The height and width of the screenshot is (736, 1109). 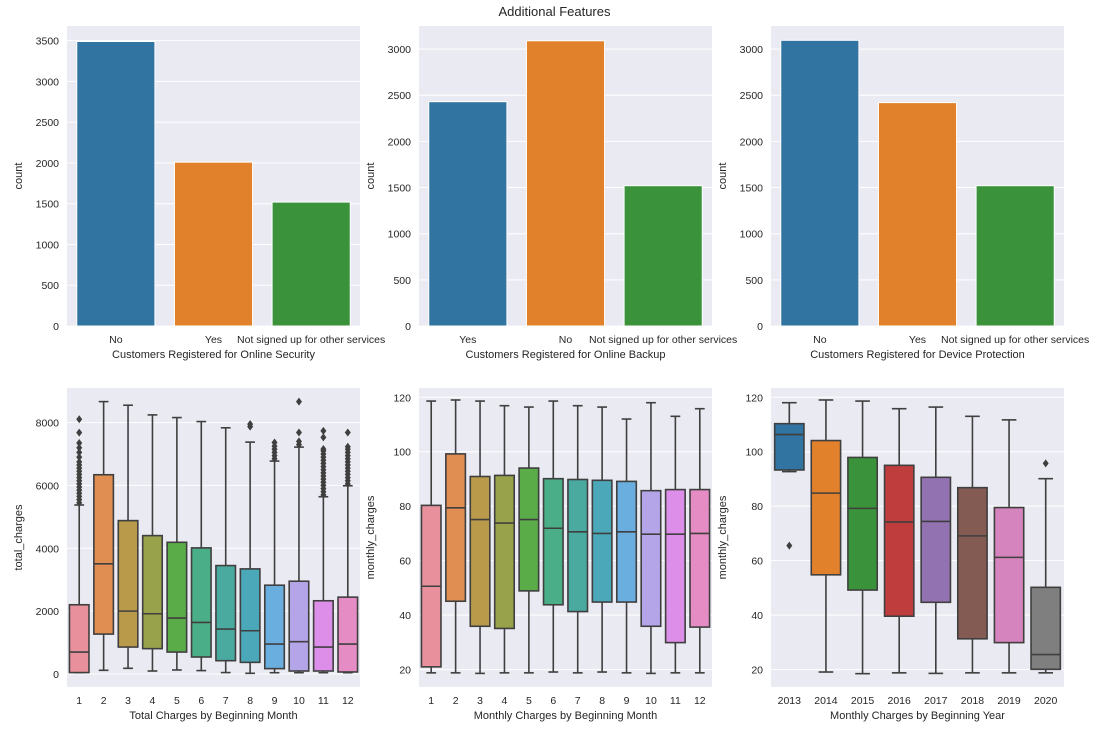 I want to click on x-tick-label: 2013, so click(x=790, y=701).